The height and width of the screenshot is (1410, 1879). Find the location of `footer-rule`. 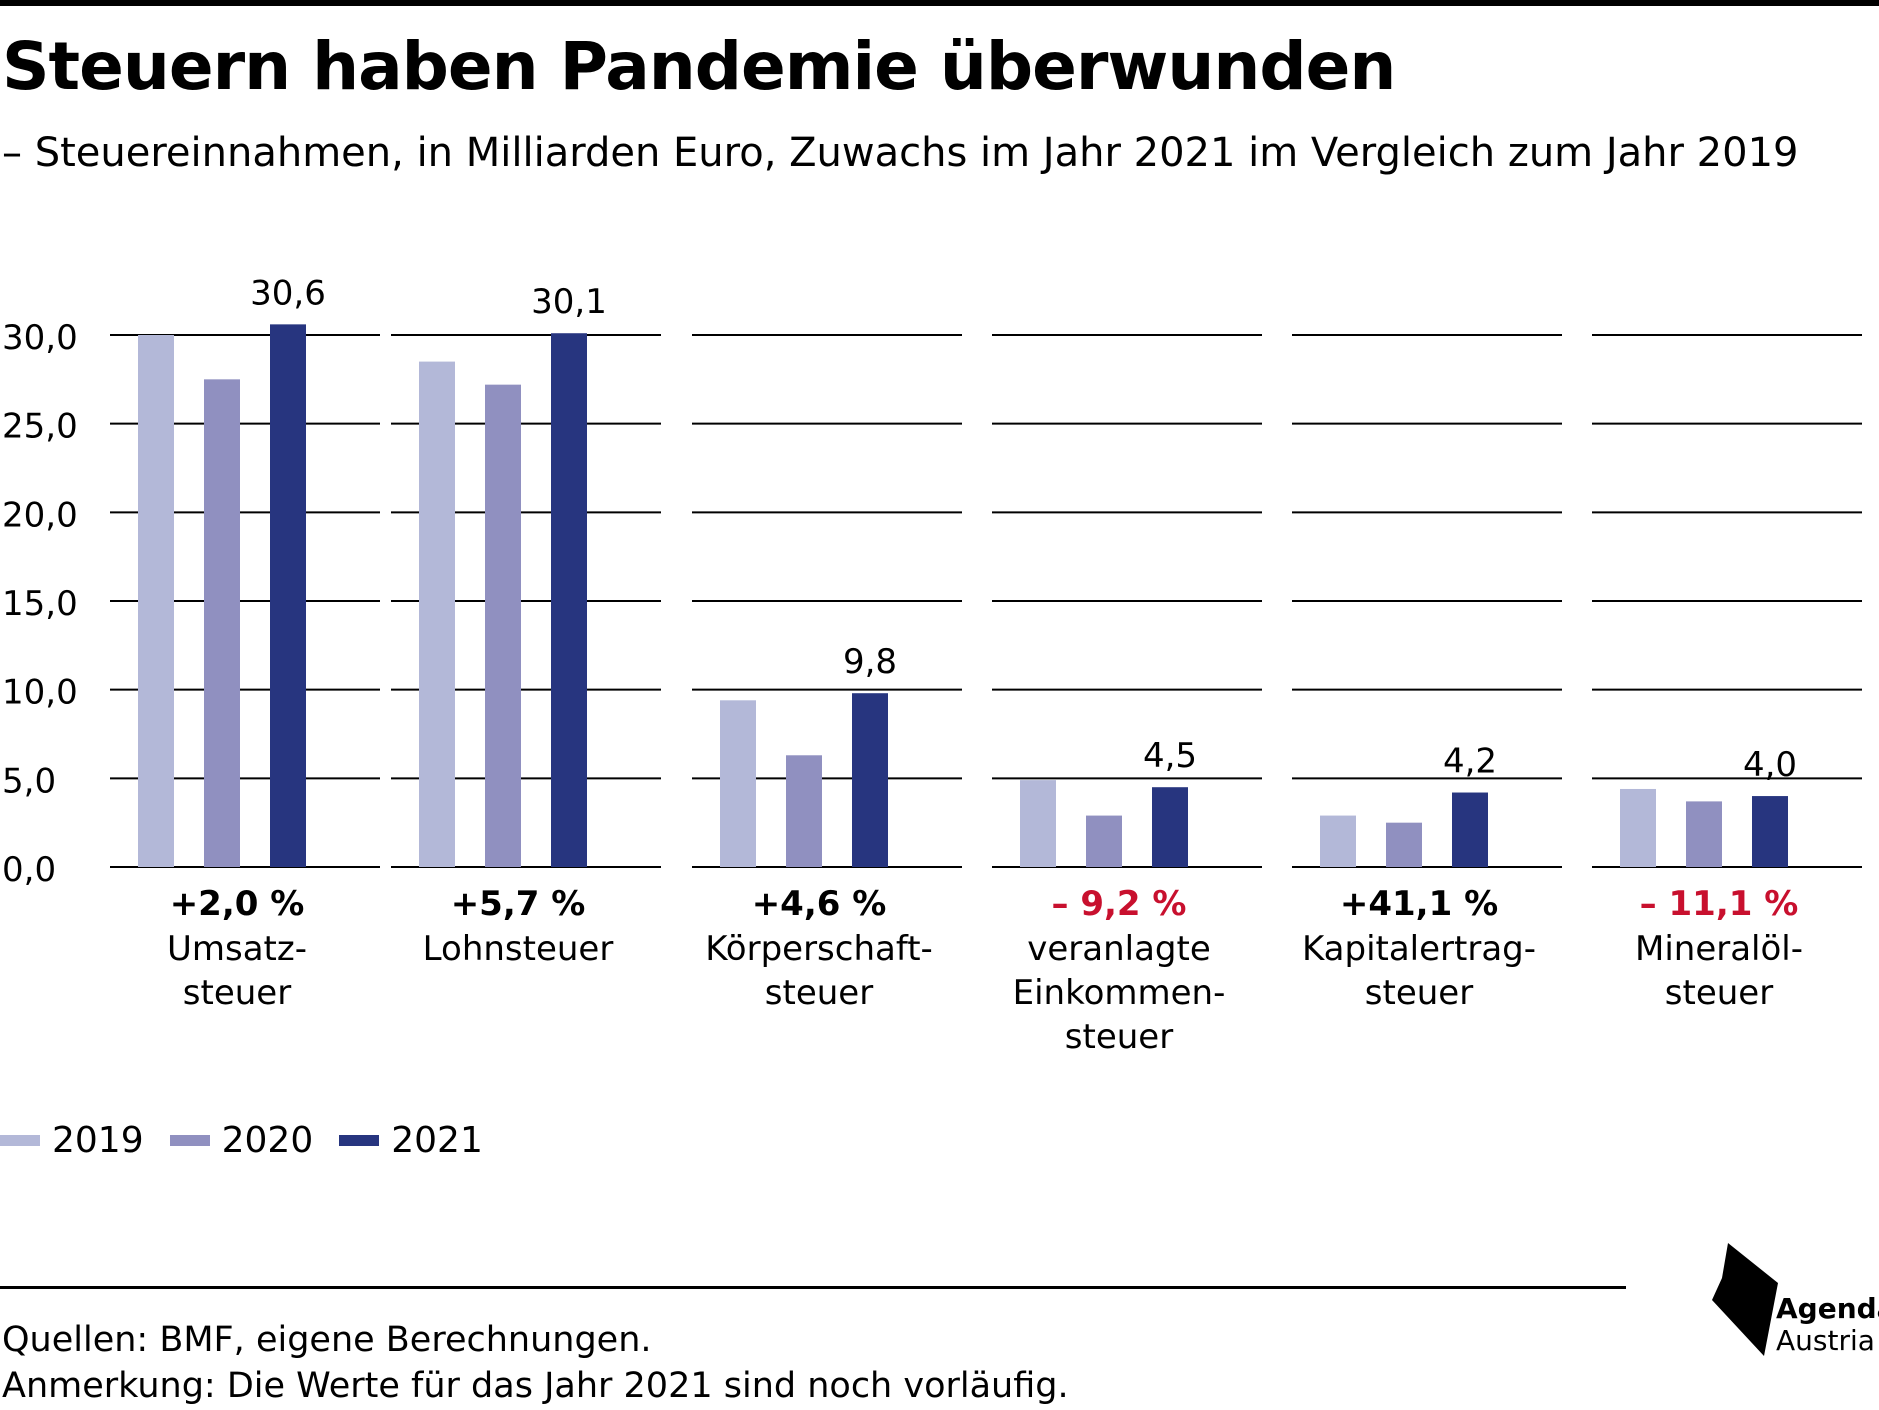

footer-rule is located at coordinates (813, 1287).